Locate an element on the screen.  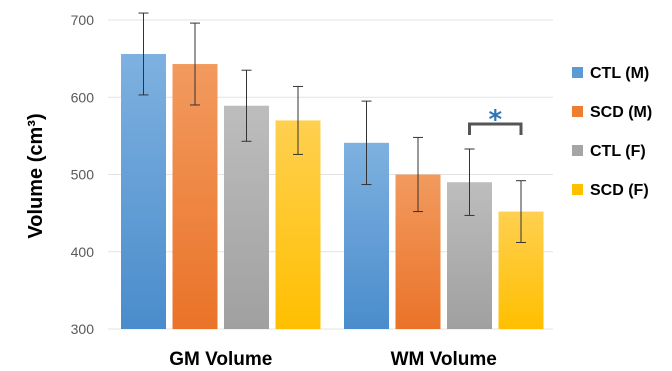
y-tick-label: 500 is located at coordinates (83, 175).